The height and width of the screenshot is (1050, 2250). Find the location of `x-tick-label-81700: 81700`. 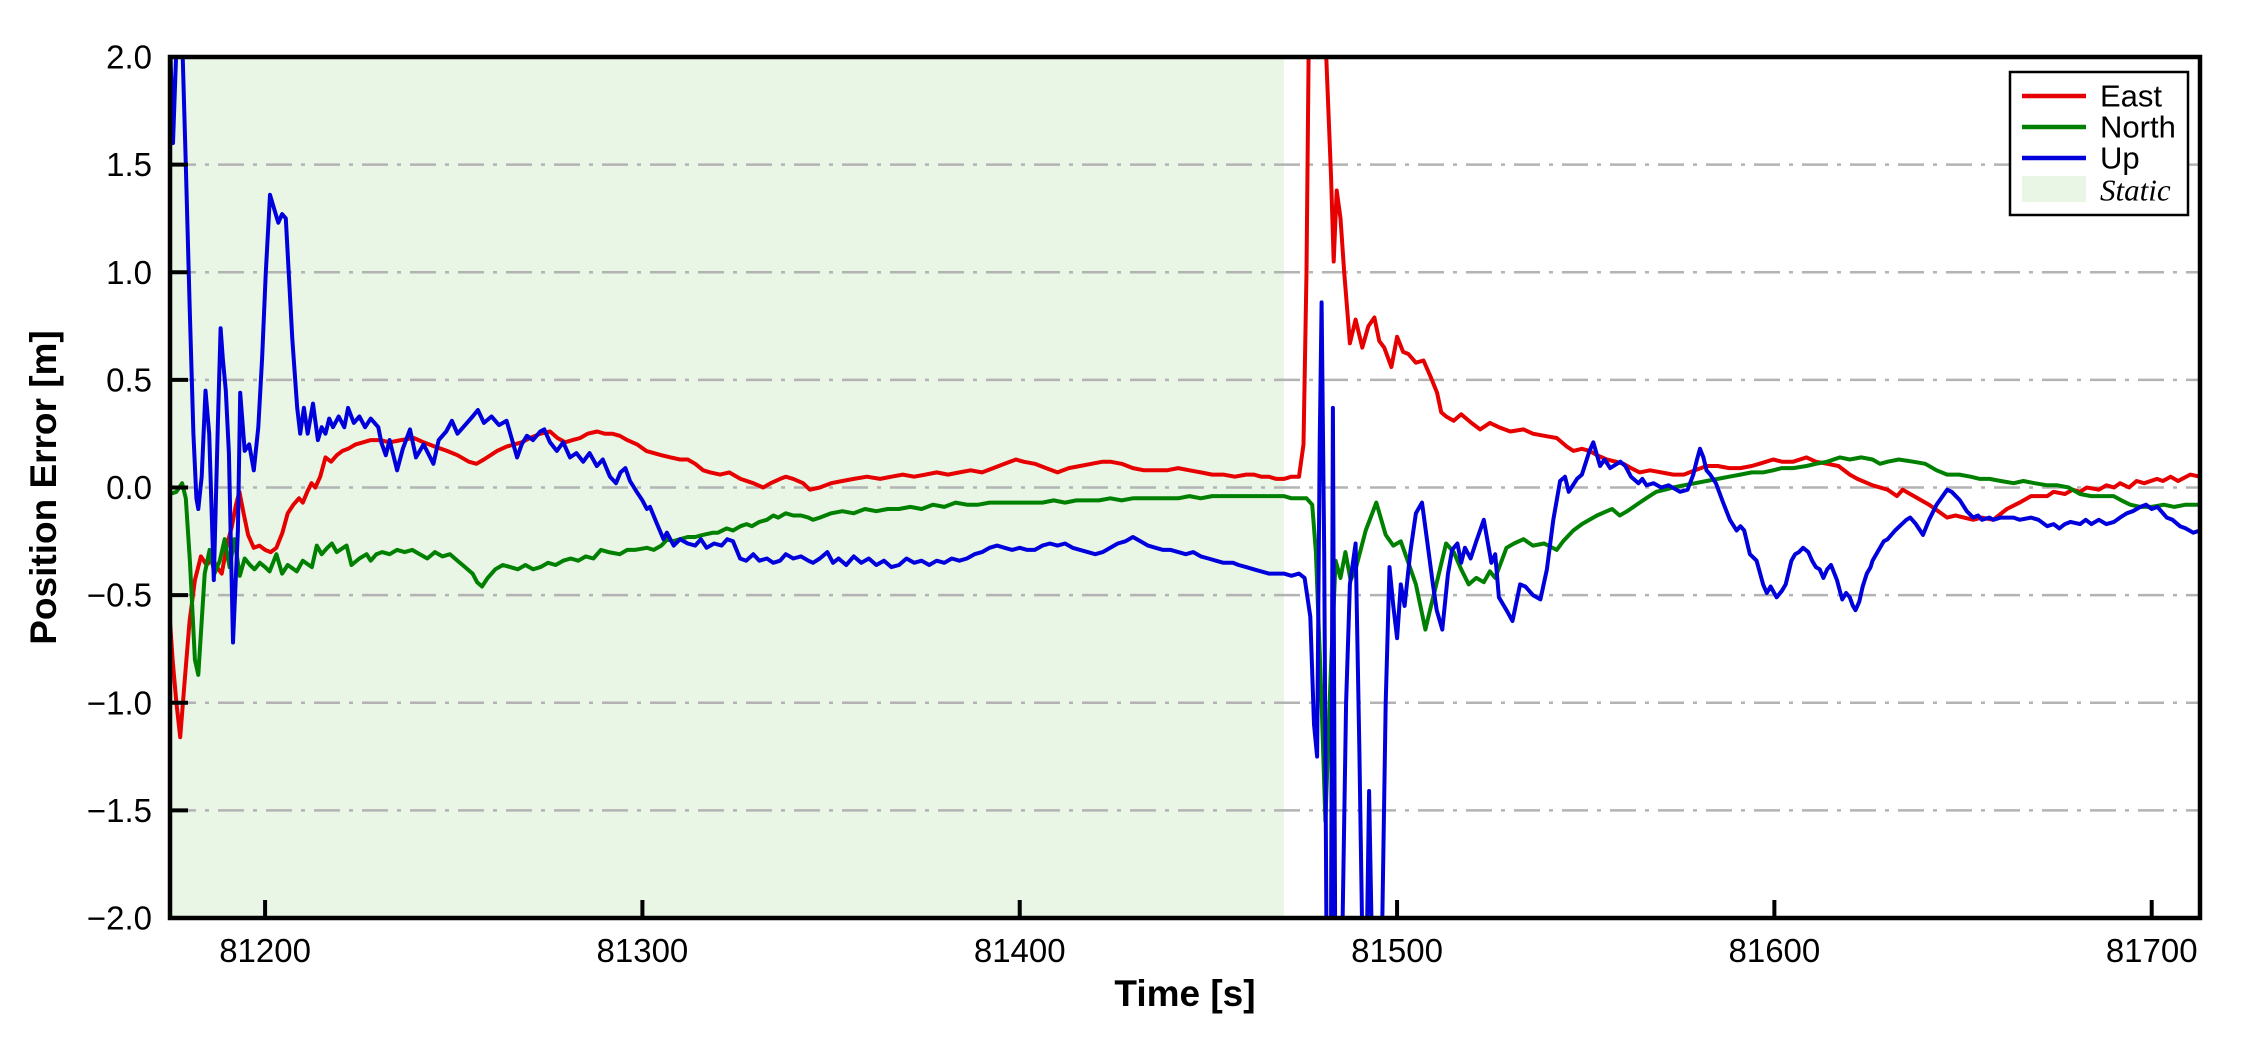

x-tick-label-81700: 81700 is located at coordinates (2152, 950).